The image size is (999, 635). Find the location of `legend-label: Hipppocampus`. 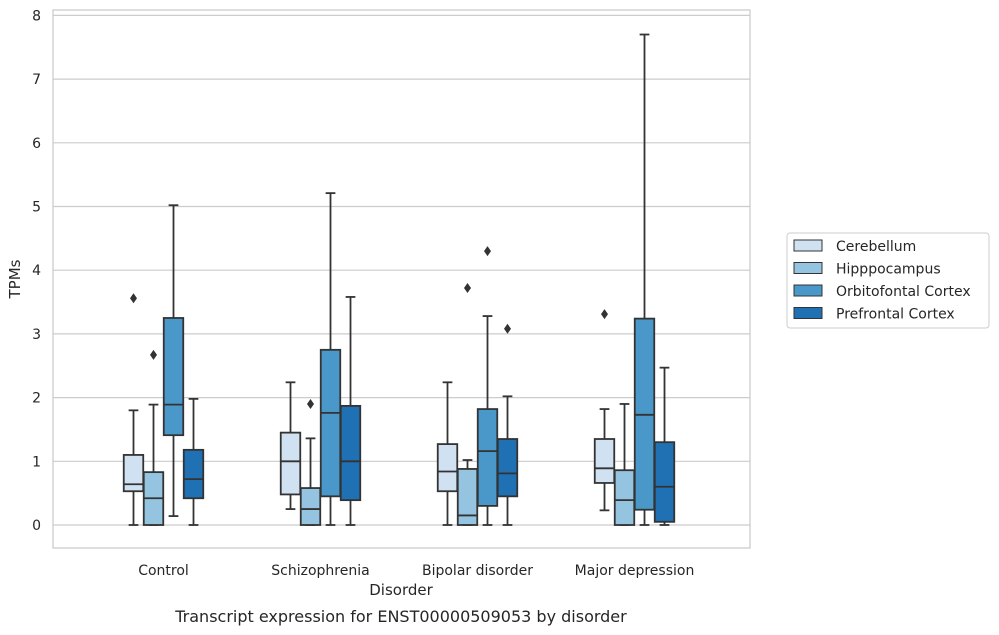

legend-label: Hipppocampus is located at coordinates (888, 270).